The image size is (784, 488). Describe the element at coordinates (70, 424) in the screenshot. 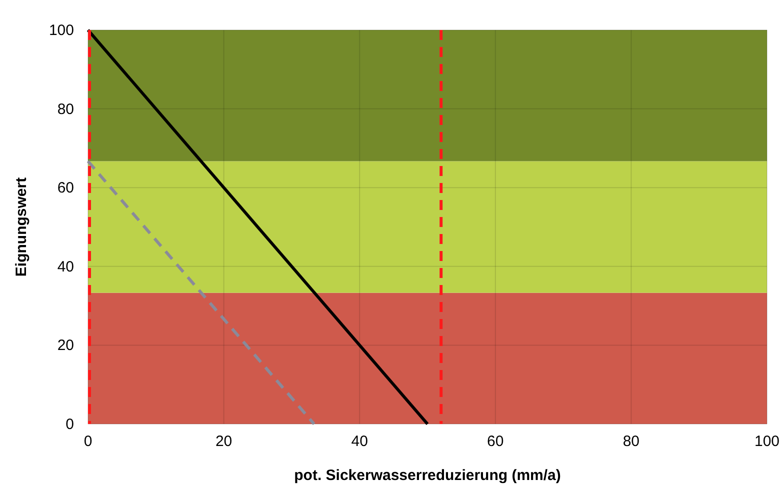

I see `y-tick-label: 0` at that location.